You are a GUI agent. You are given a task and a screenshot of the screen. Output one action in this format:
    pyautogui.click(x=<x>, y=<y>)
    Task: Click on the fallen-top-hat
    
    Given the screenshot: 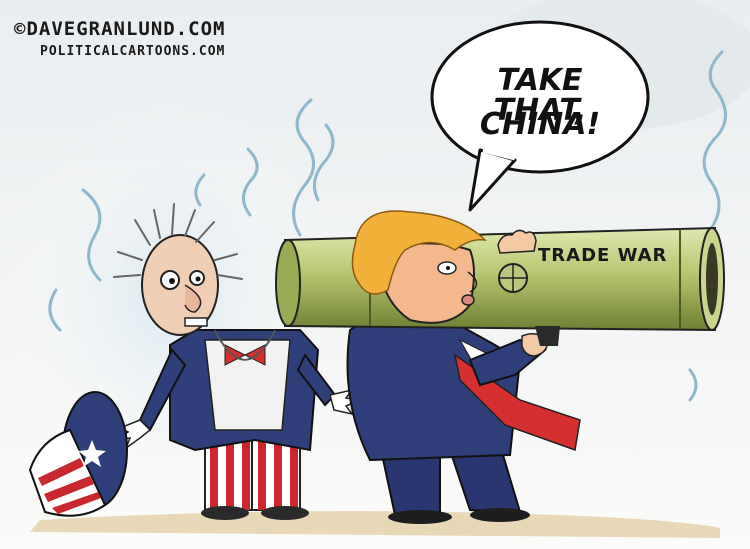 What is the action you would take?
    pyautogui.click(x=78, y=454)
    